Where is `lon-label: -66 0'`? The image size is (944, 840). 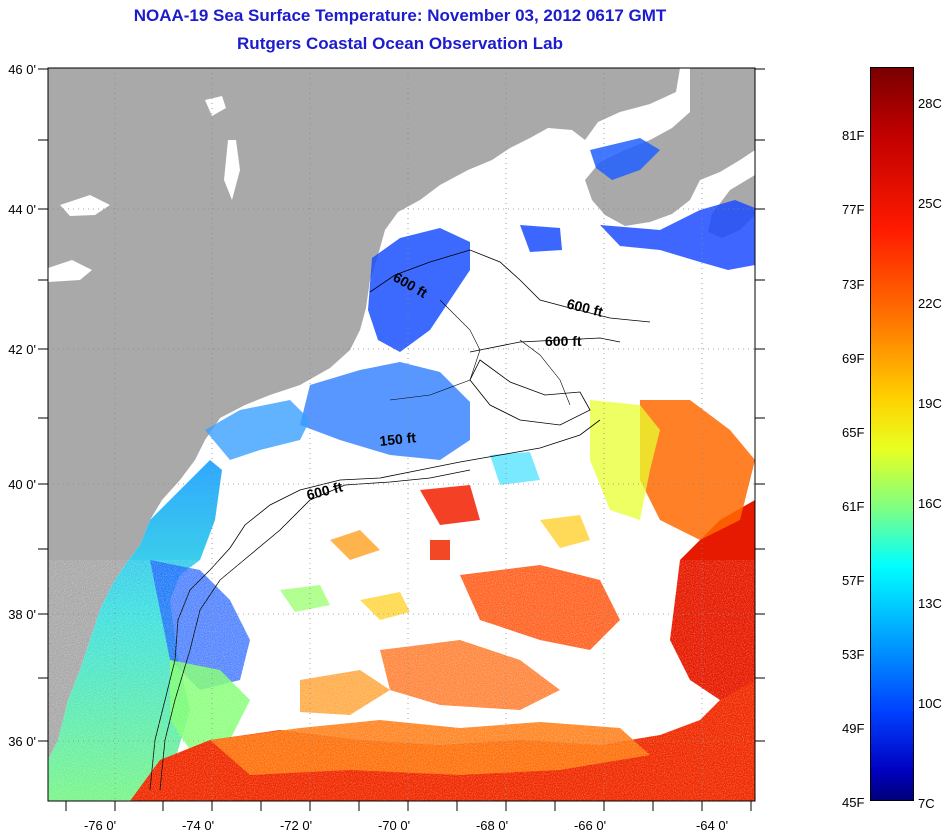 lon-label: -66 0' is located at coordinates (590, 825).